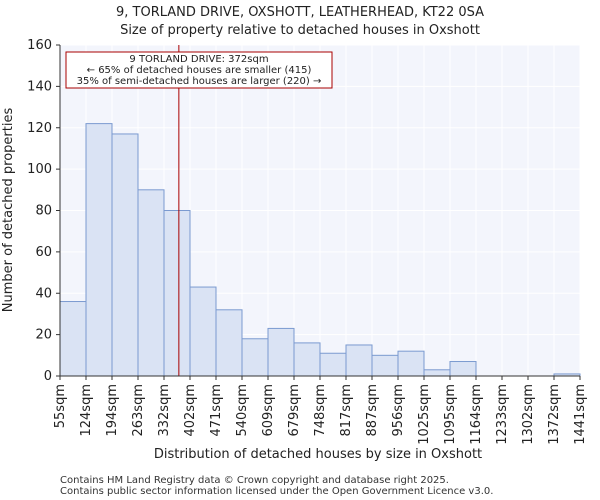 The image size is (600, 500). I want to click on x-tick-label: 1233sqm, so click(502, 414).